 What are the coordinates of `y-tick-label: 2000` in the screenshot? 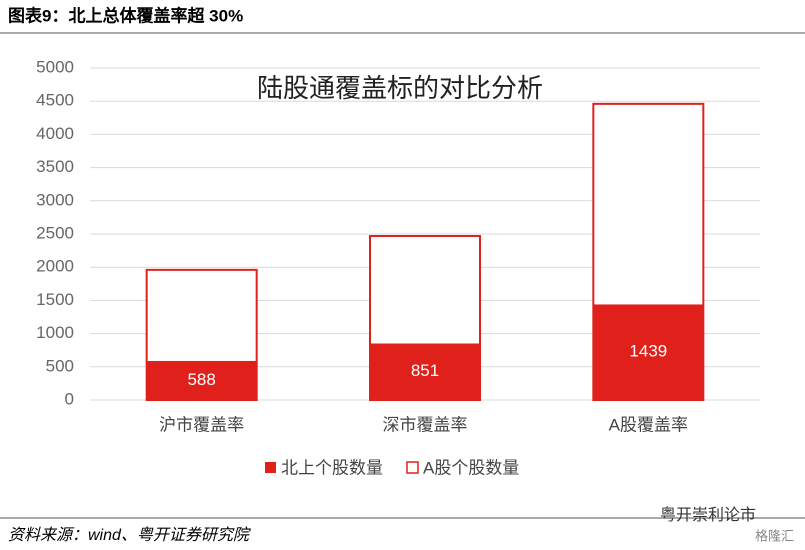 It's located at (55, 266).